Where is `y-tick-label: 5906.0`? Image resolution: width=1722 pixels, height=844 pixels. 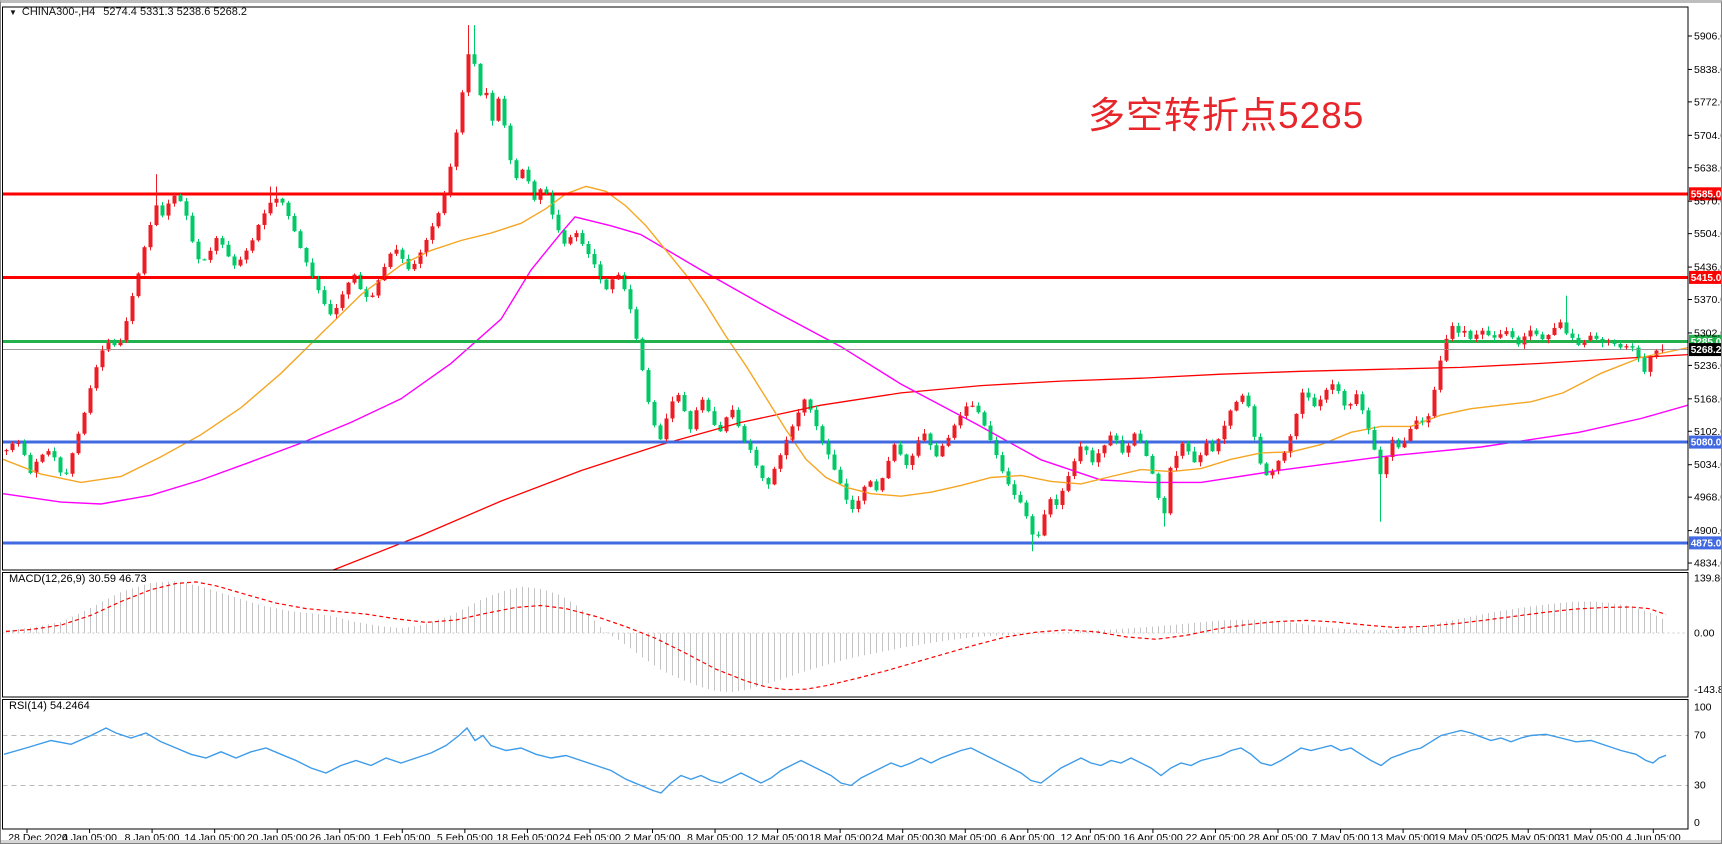
y-tick-label: 5906.0 is located at coordinates (1708, 37).